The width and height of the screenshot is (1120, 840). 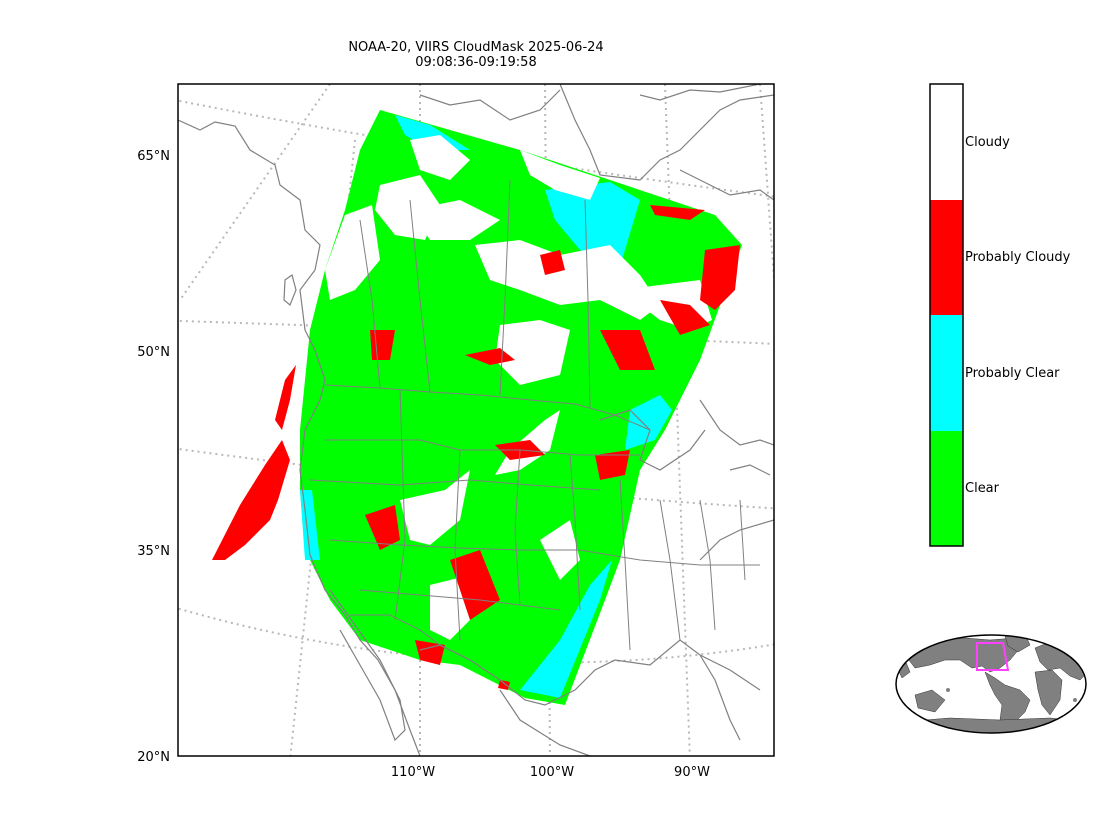 What do you see at coordinates (987, 142) in the screenshot?
I see `colorbar-label-cloudy: Cloudy` at bounding box center [987, 142].